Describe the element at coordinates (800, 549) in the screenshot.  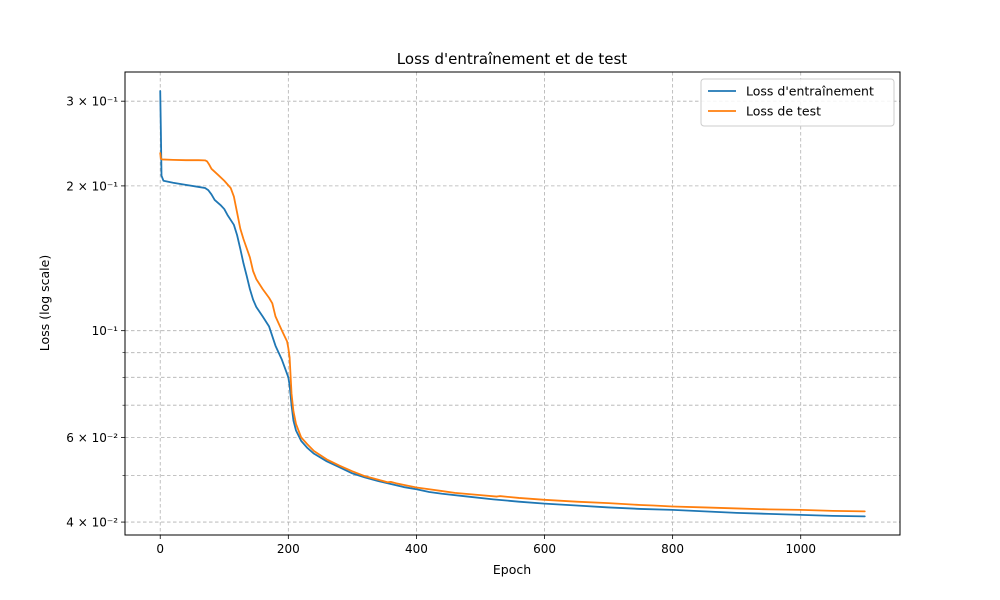
I see `x-tick-label: 1000` at that location.